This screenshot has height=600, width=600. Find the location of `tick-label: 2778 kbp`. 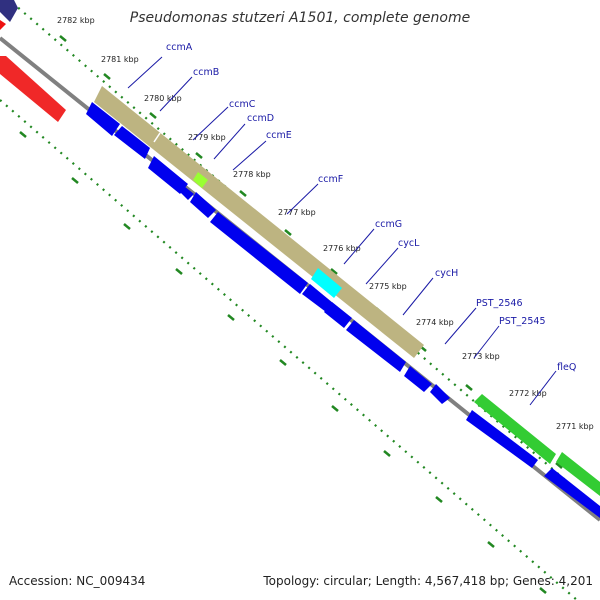

tick-label: 2778 kbp is located at coordinates (252, 174).